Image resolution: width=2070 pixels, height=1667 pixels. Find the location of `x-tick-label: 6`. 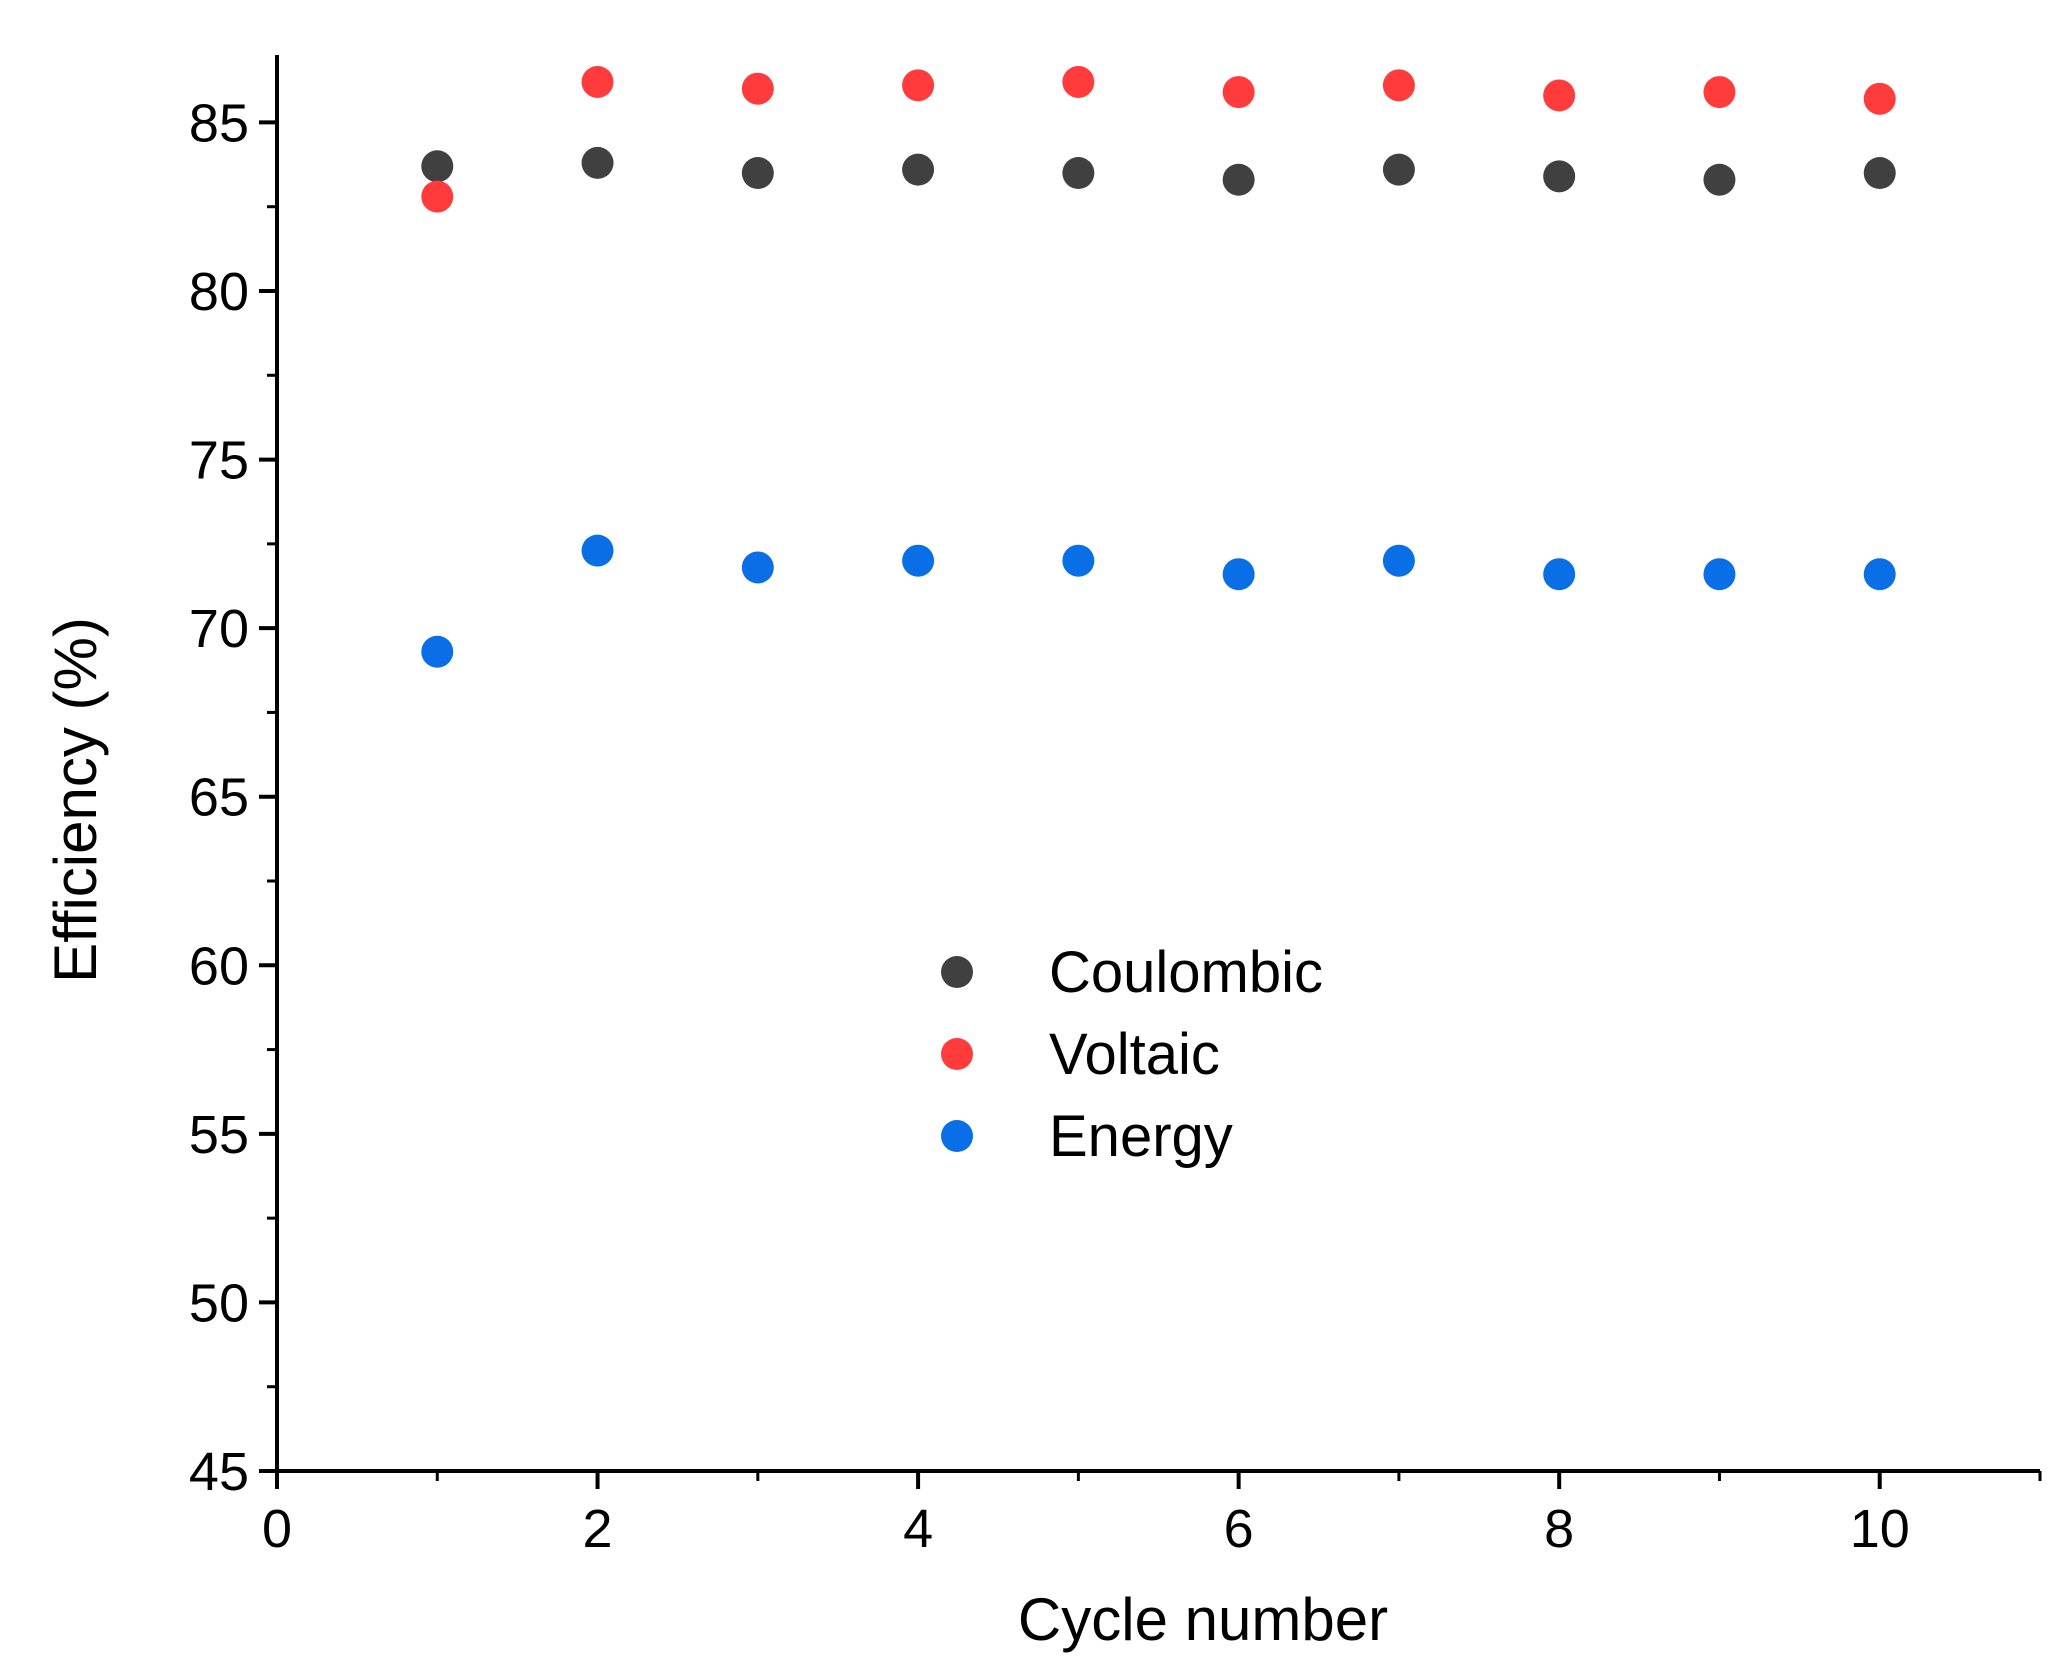

x-tick-label: 6 is located at coordinates (1239, 1529).